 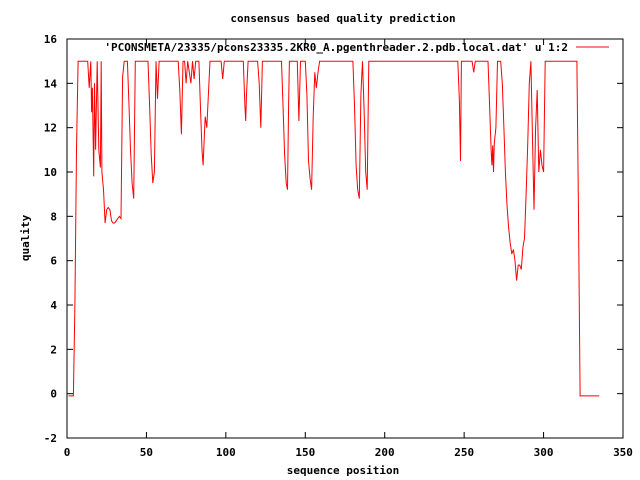 I want to click on x-tick-label: 350, so click(x=623, y=452).